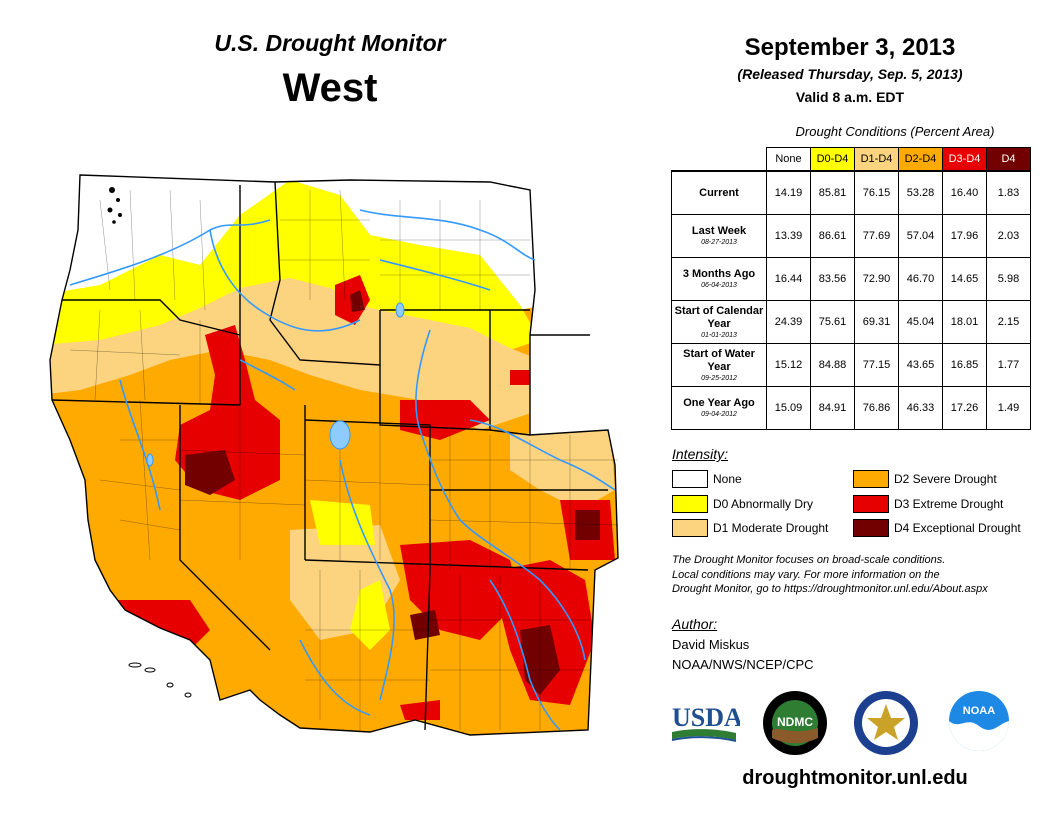  I want to click on legend-label: D4 Exceptional Drought, so click(957, 528).